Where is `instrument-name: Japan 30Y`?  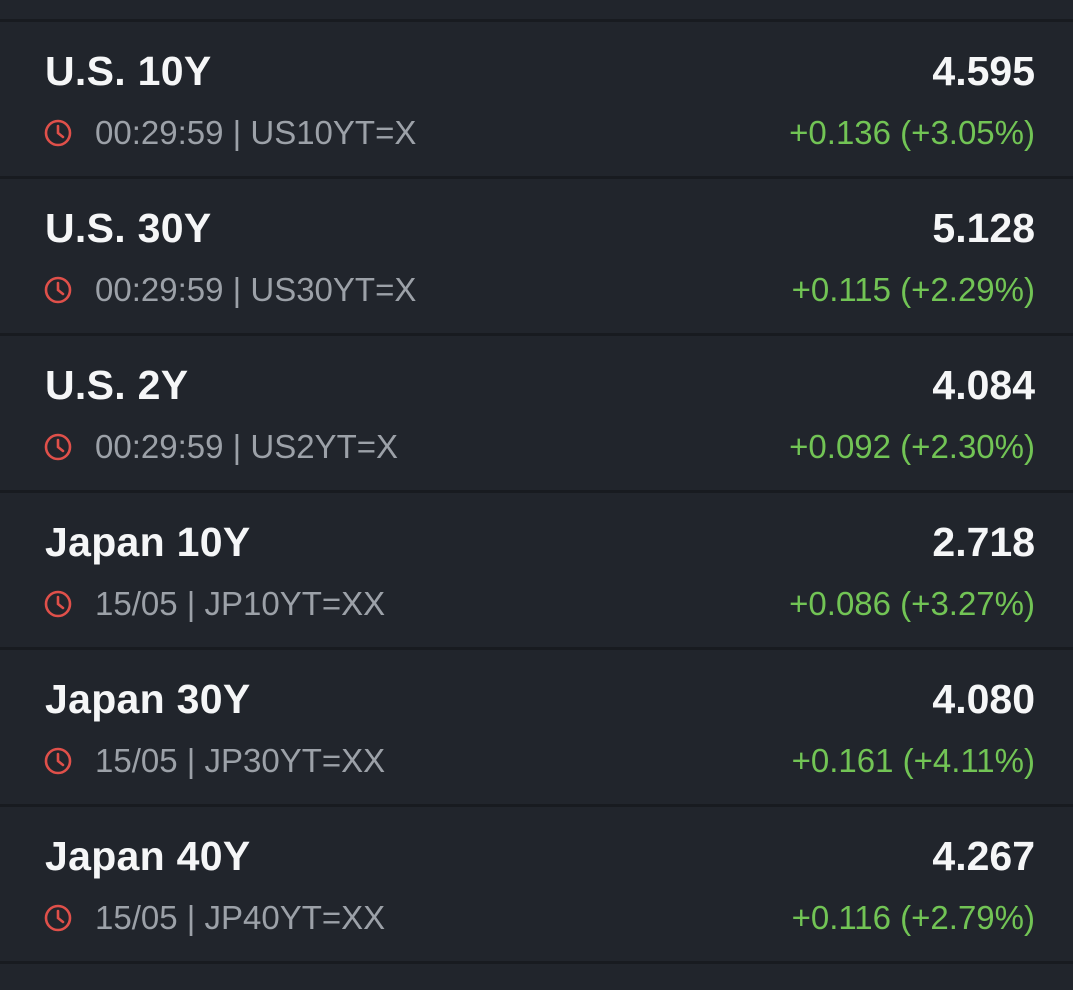
instrument-name: Japan 30Y is located at coordinates (148, 699).